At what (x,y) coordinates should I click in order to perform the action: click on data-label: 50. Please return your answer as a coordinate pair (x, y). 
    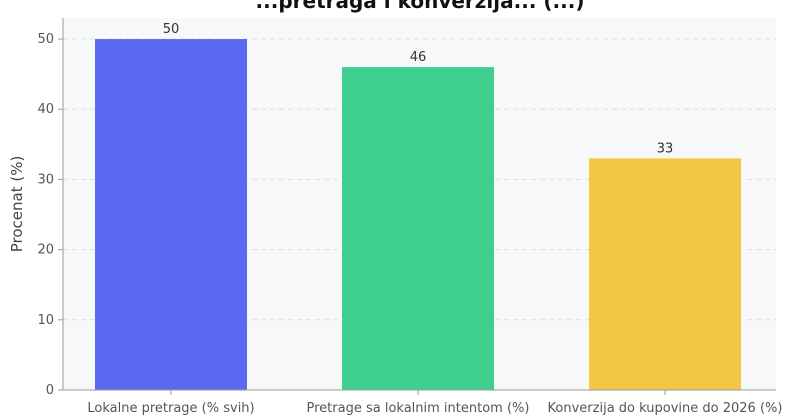
    Looking at the image, I should click on (171, 29).